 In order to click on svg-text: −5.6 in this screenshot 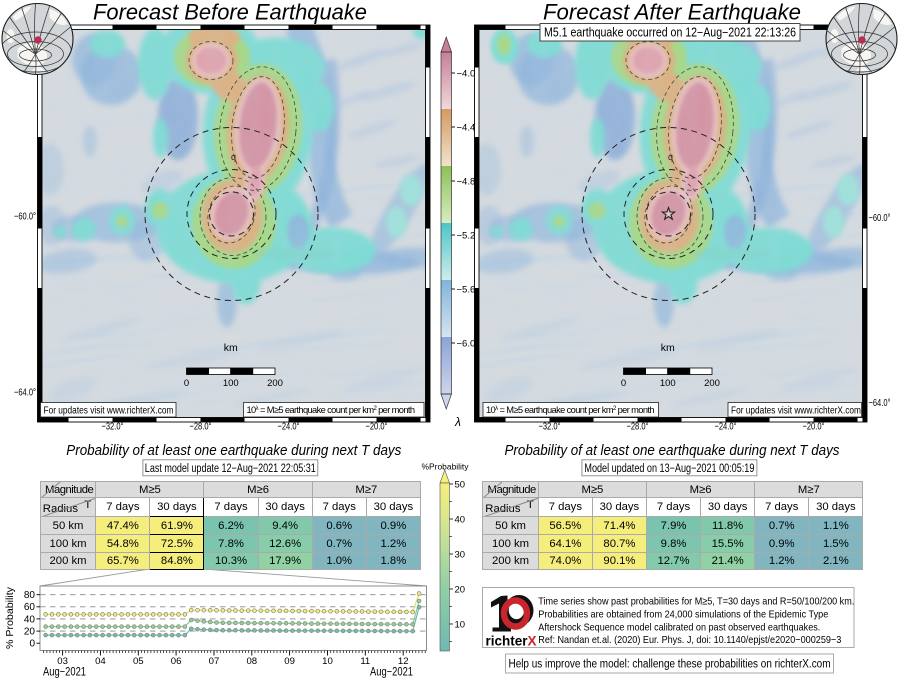, I will do `click(466, 289)`.